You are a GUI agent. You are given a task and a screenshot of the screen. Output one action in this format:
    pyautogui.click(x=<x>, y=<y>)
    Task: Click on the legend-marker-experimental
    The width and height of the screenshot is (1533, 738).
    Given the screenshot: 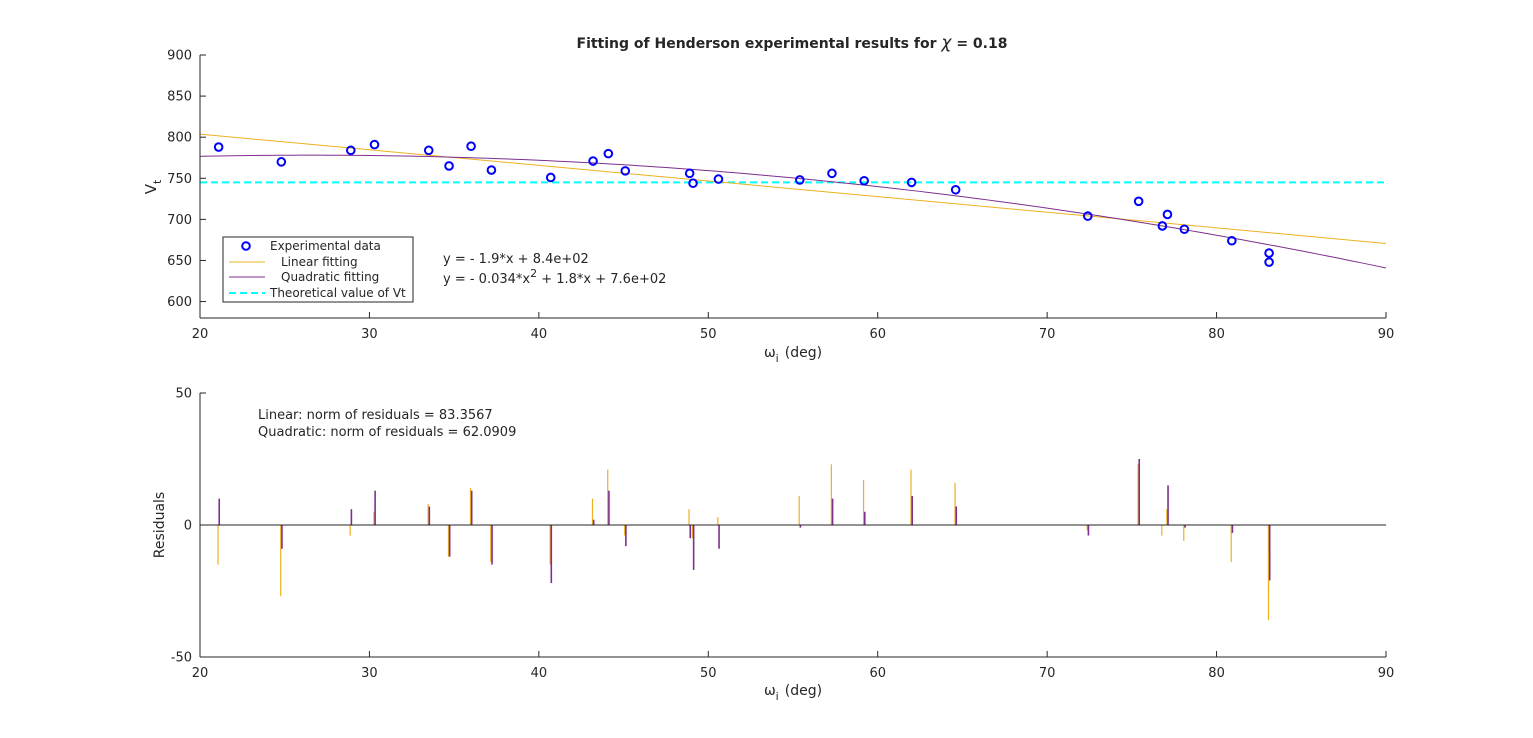 What is the action you would take?
    pyautogui.click(x=246, y=246)
    